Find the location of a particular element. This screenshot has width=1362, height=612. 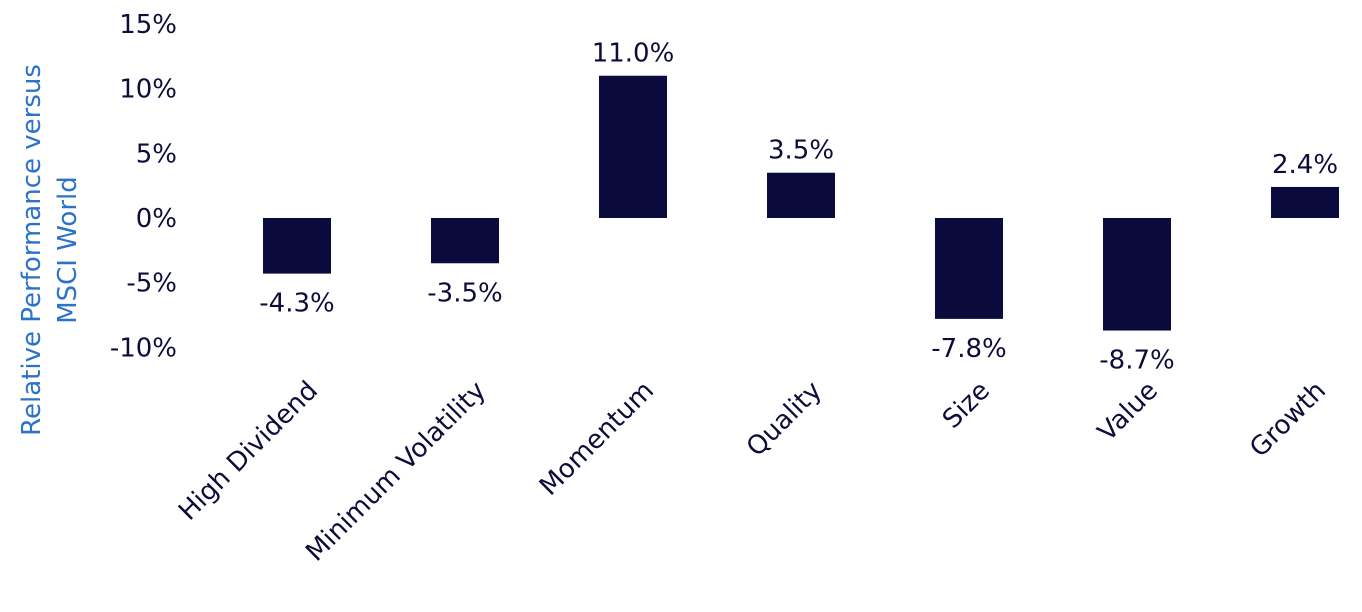

y-axis-ticks: 15% 10% 5% 0% -5% -10% is located at coordinates (143, 186).